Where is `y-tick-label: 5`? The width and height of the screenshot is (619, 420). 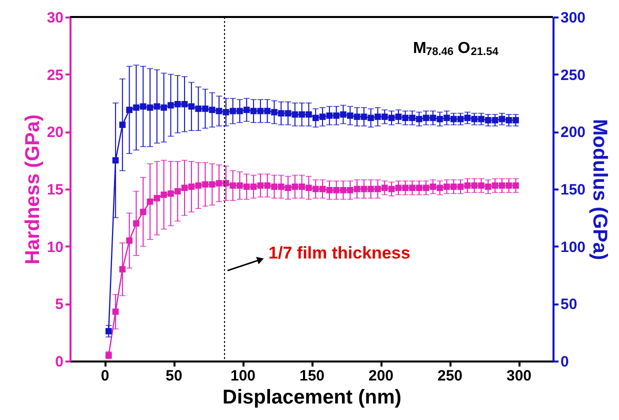
y-tick-label: 5 is located at coordinates (59, 305).